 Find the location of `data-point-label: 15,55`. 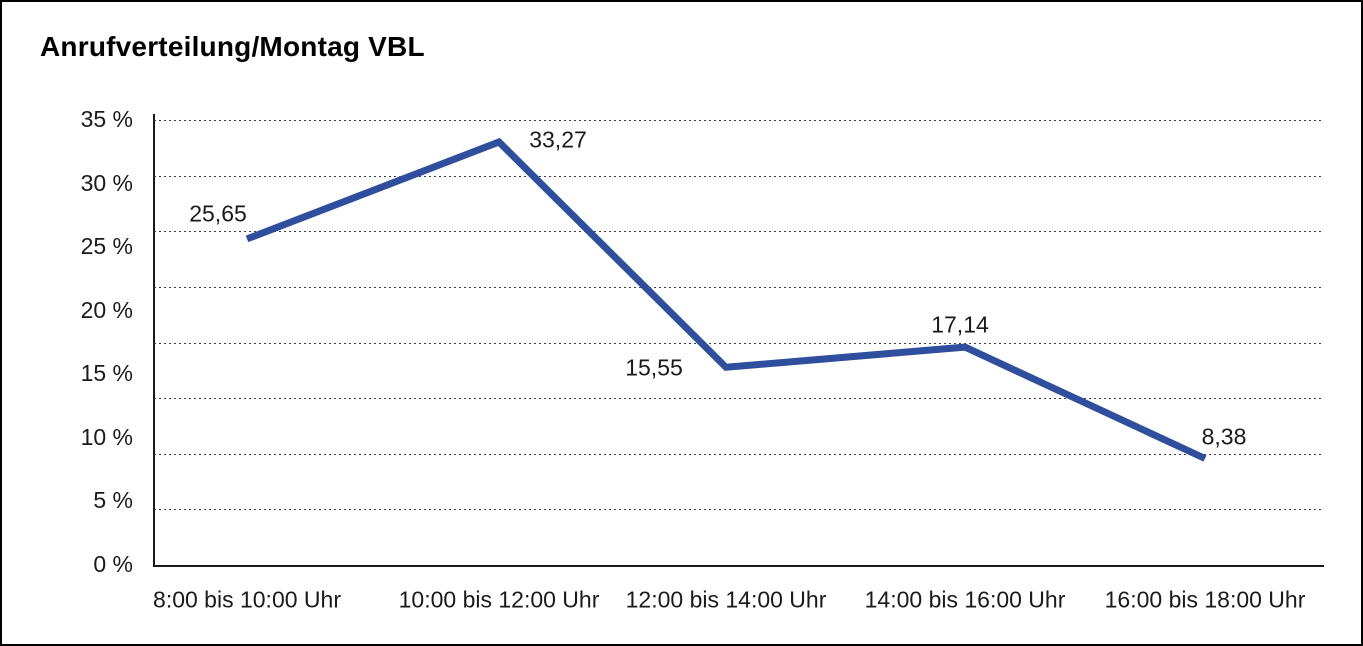

data-point-label: 15,55 is located at coordinates (654, 367).